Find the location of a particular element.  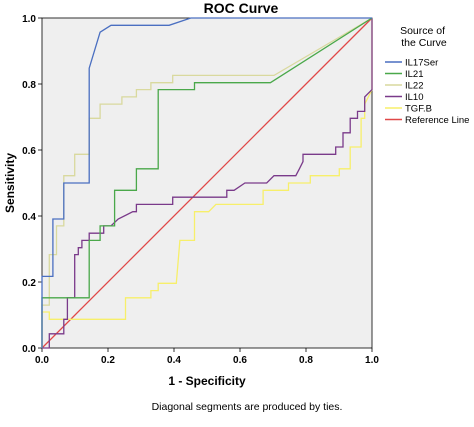

x-tick-label: 0.6 is located at coordinates (240, 360).